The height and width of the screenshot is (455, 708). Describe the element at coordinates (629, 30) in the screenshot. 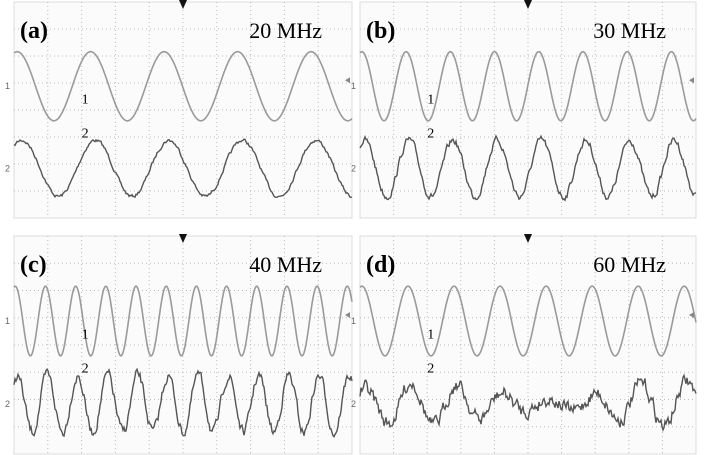

I see `frequency-label: 30 MHz` at that location.